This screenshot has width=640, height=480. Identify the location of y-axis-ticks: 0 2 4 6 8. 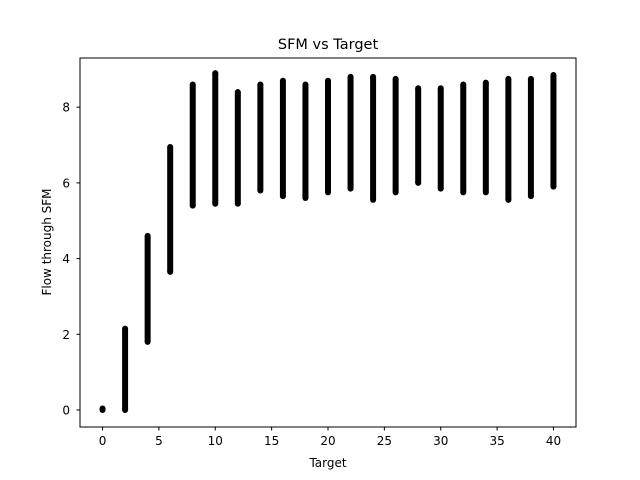
(71, 259).